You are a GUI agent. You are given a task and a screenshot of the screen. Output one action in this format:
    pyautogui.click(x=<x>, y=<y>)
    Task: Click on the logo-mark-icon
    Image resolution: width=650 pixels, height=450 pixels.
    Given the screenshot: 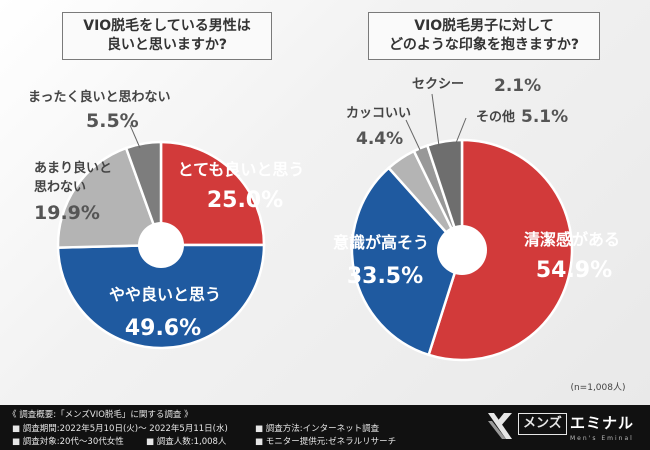 What is the action you would take?
    pyautogui.click(x=500, y=426)
    